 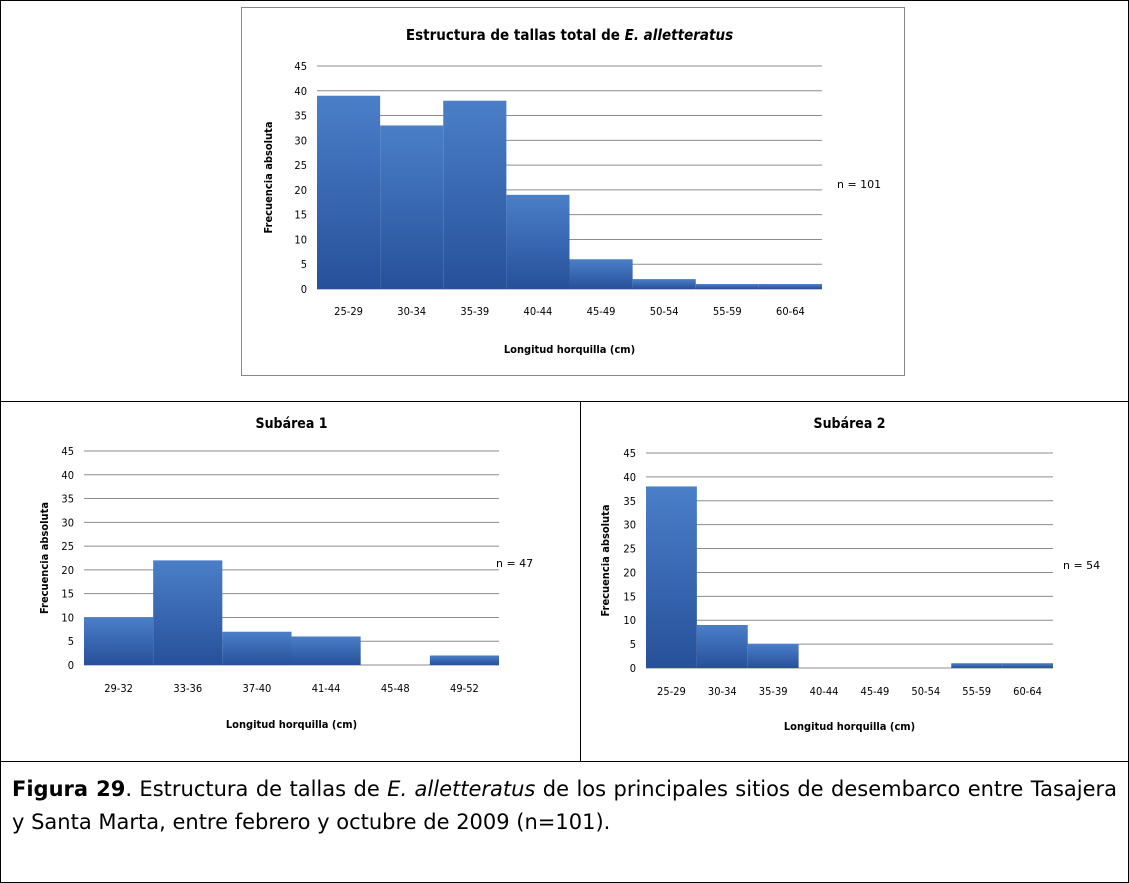 I want to click on chart-title: Subárea 2, so click(x=850, y=424).